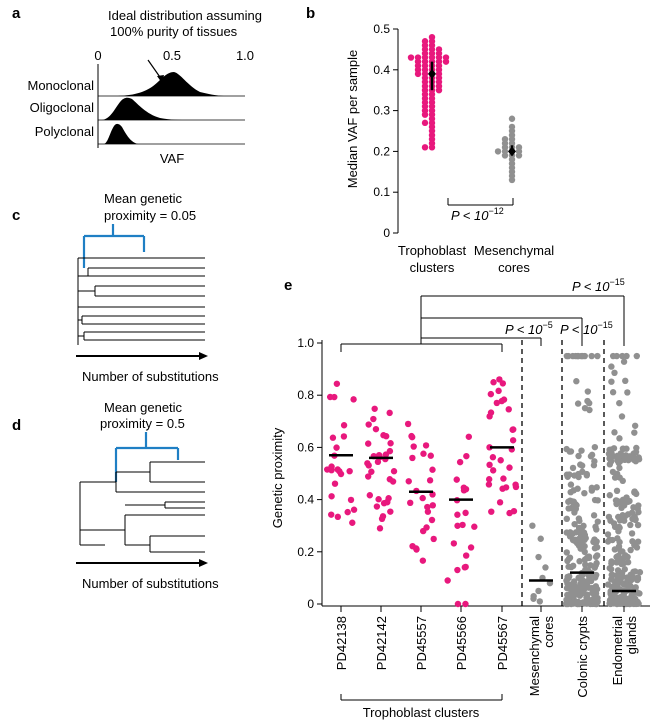 This screenshot has height=724, width=659. Describe the element at coordinates (432, 267) in the screenshot. I see `panel-b-cat1-line2: clusters` at that location.